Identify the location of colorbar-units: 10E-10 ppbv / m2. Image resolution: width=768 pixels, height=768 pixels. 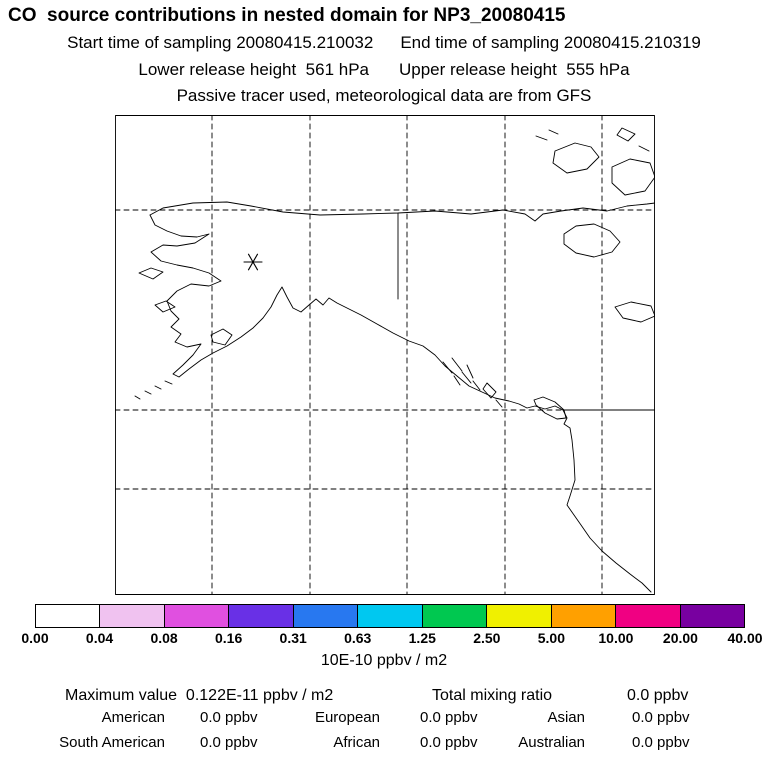
(384, 660).